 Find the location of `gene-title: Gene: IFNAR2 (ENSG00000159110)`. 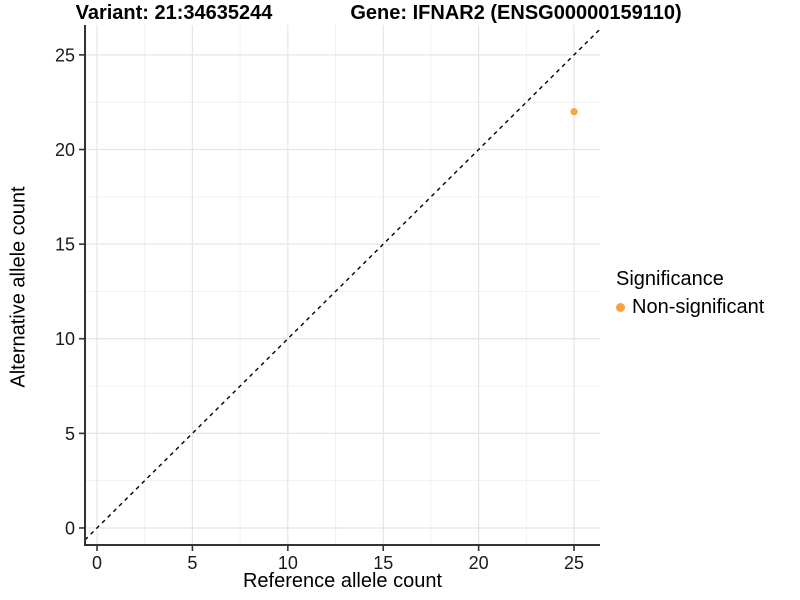

gene-title: Gene: IFNAR2 (ENSG00000159110) is located at coordinates (516, 13).